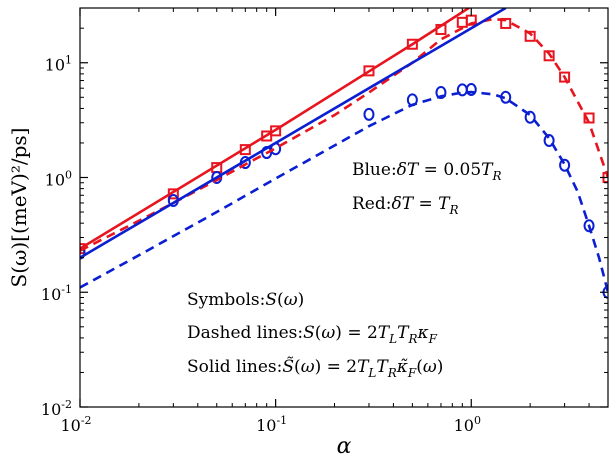  Describe the element at coordinates (467, 424) in the screenshot. I see `x-tick-label: 10⁰` at that location.